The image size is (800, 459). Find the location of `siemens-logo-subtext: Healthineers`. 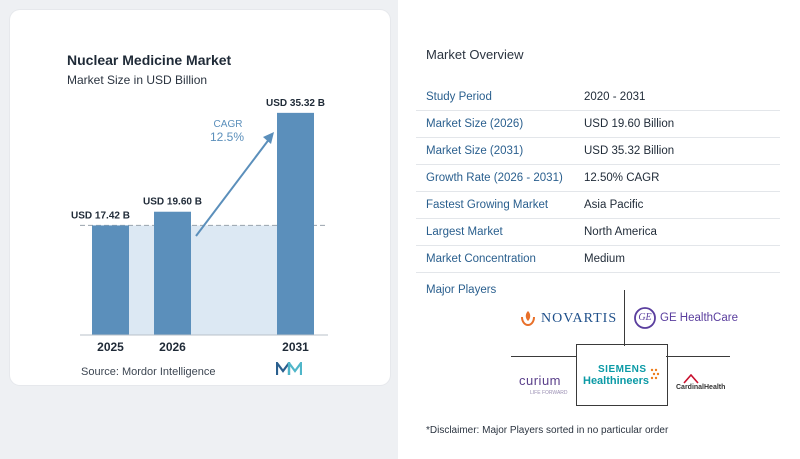

siemens-logo-subtext: Healthineers is located at coordinates (616, 381).